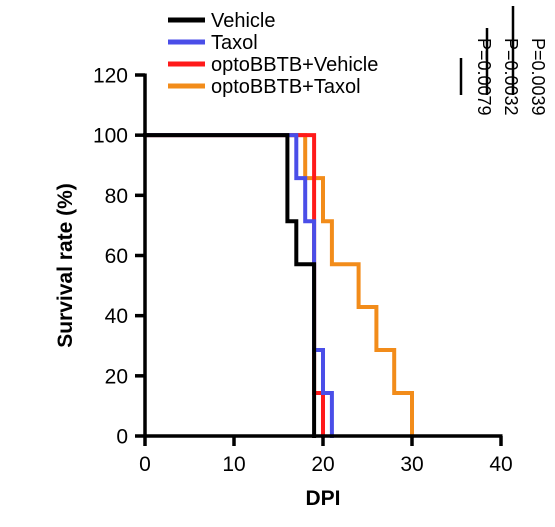 This screenshot has height=527, width=555. I want to click on y-tick-label: 40, so click(116, 316).